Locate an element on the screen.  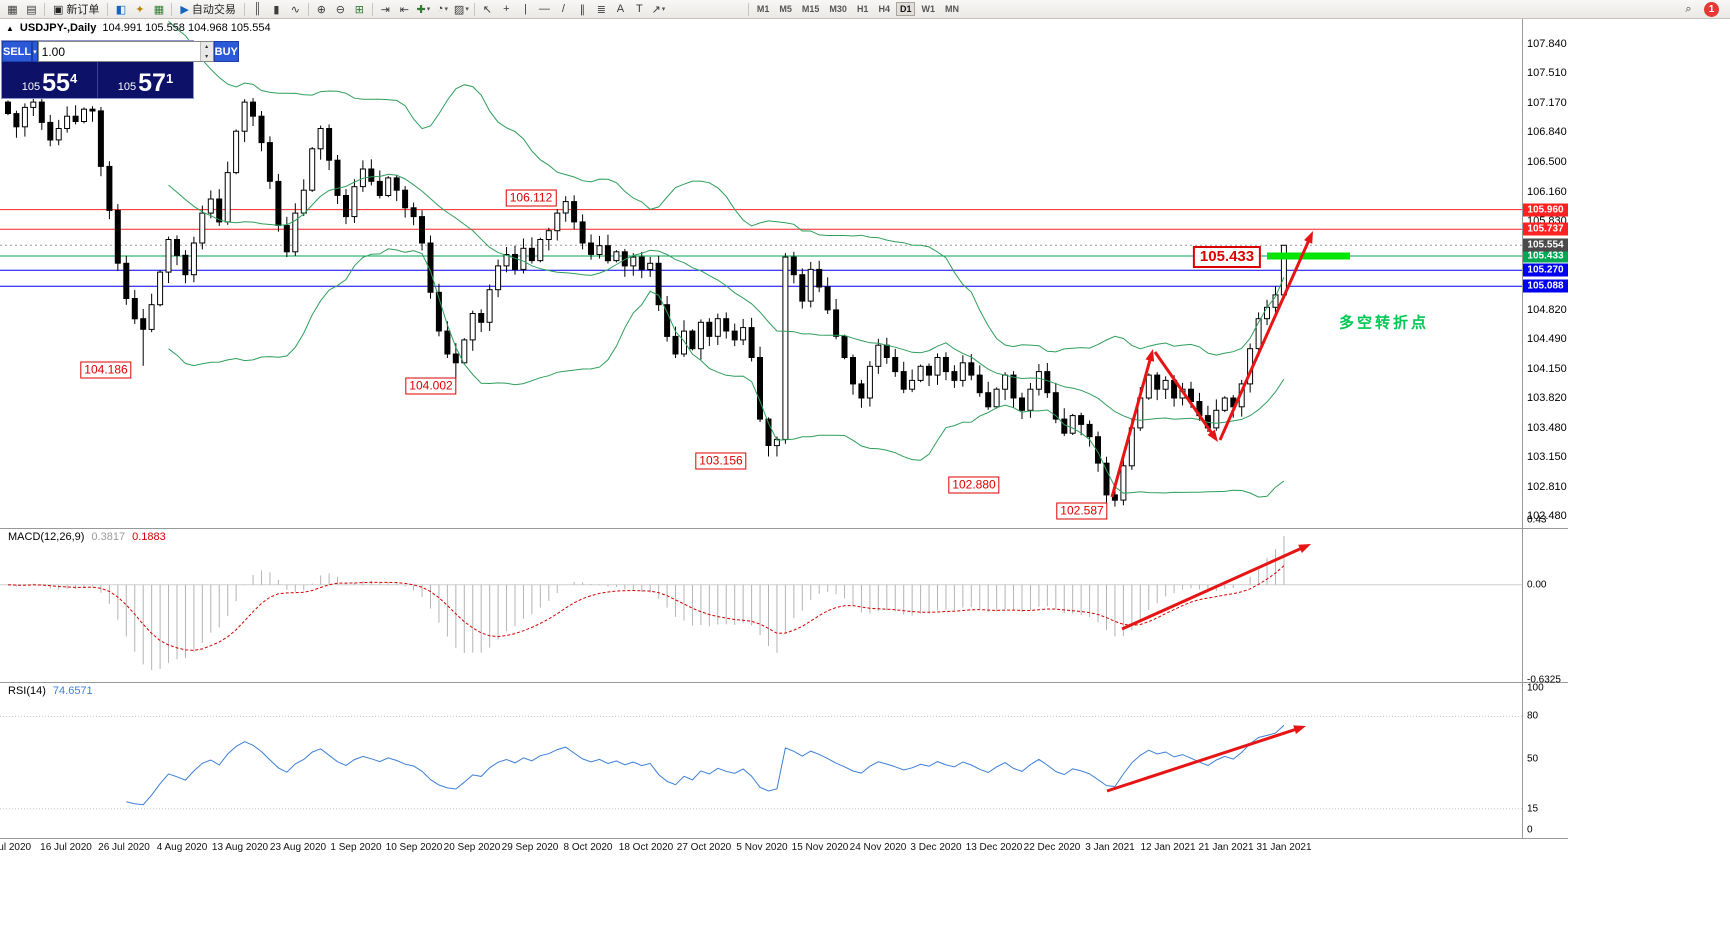
lot-spinner: ▴ ▾ is located at coordinates (206, 51).